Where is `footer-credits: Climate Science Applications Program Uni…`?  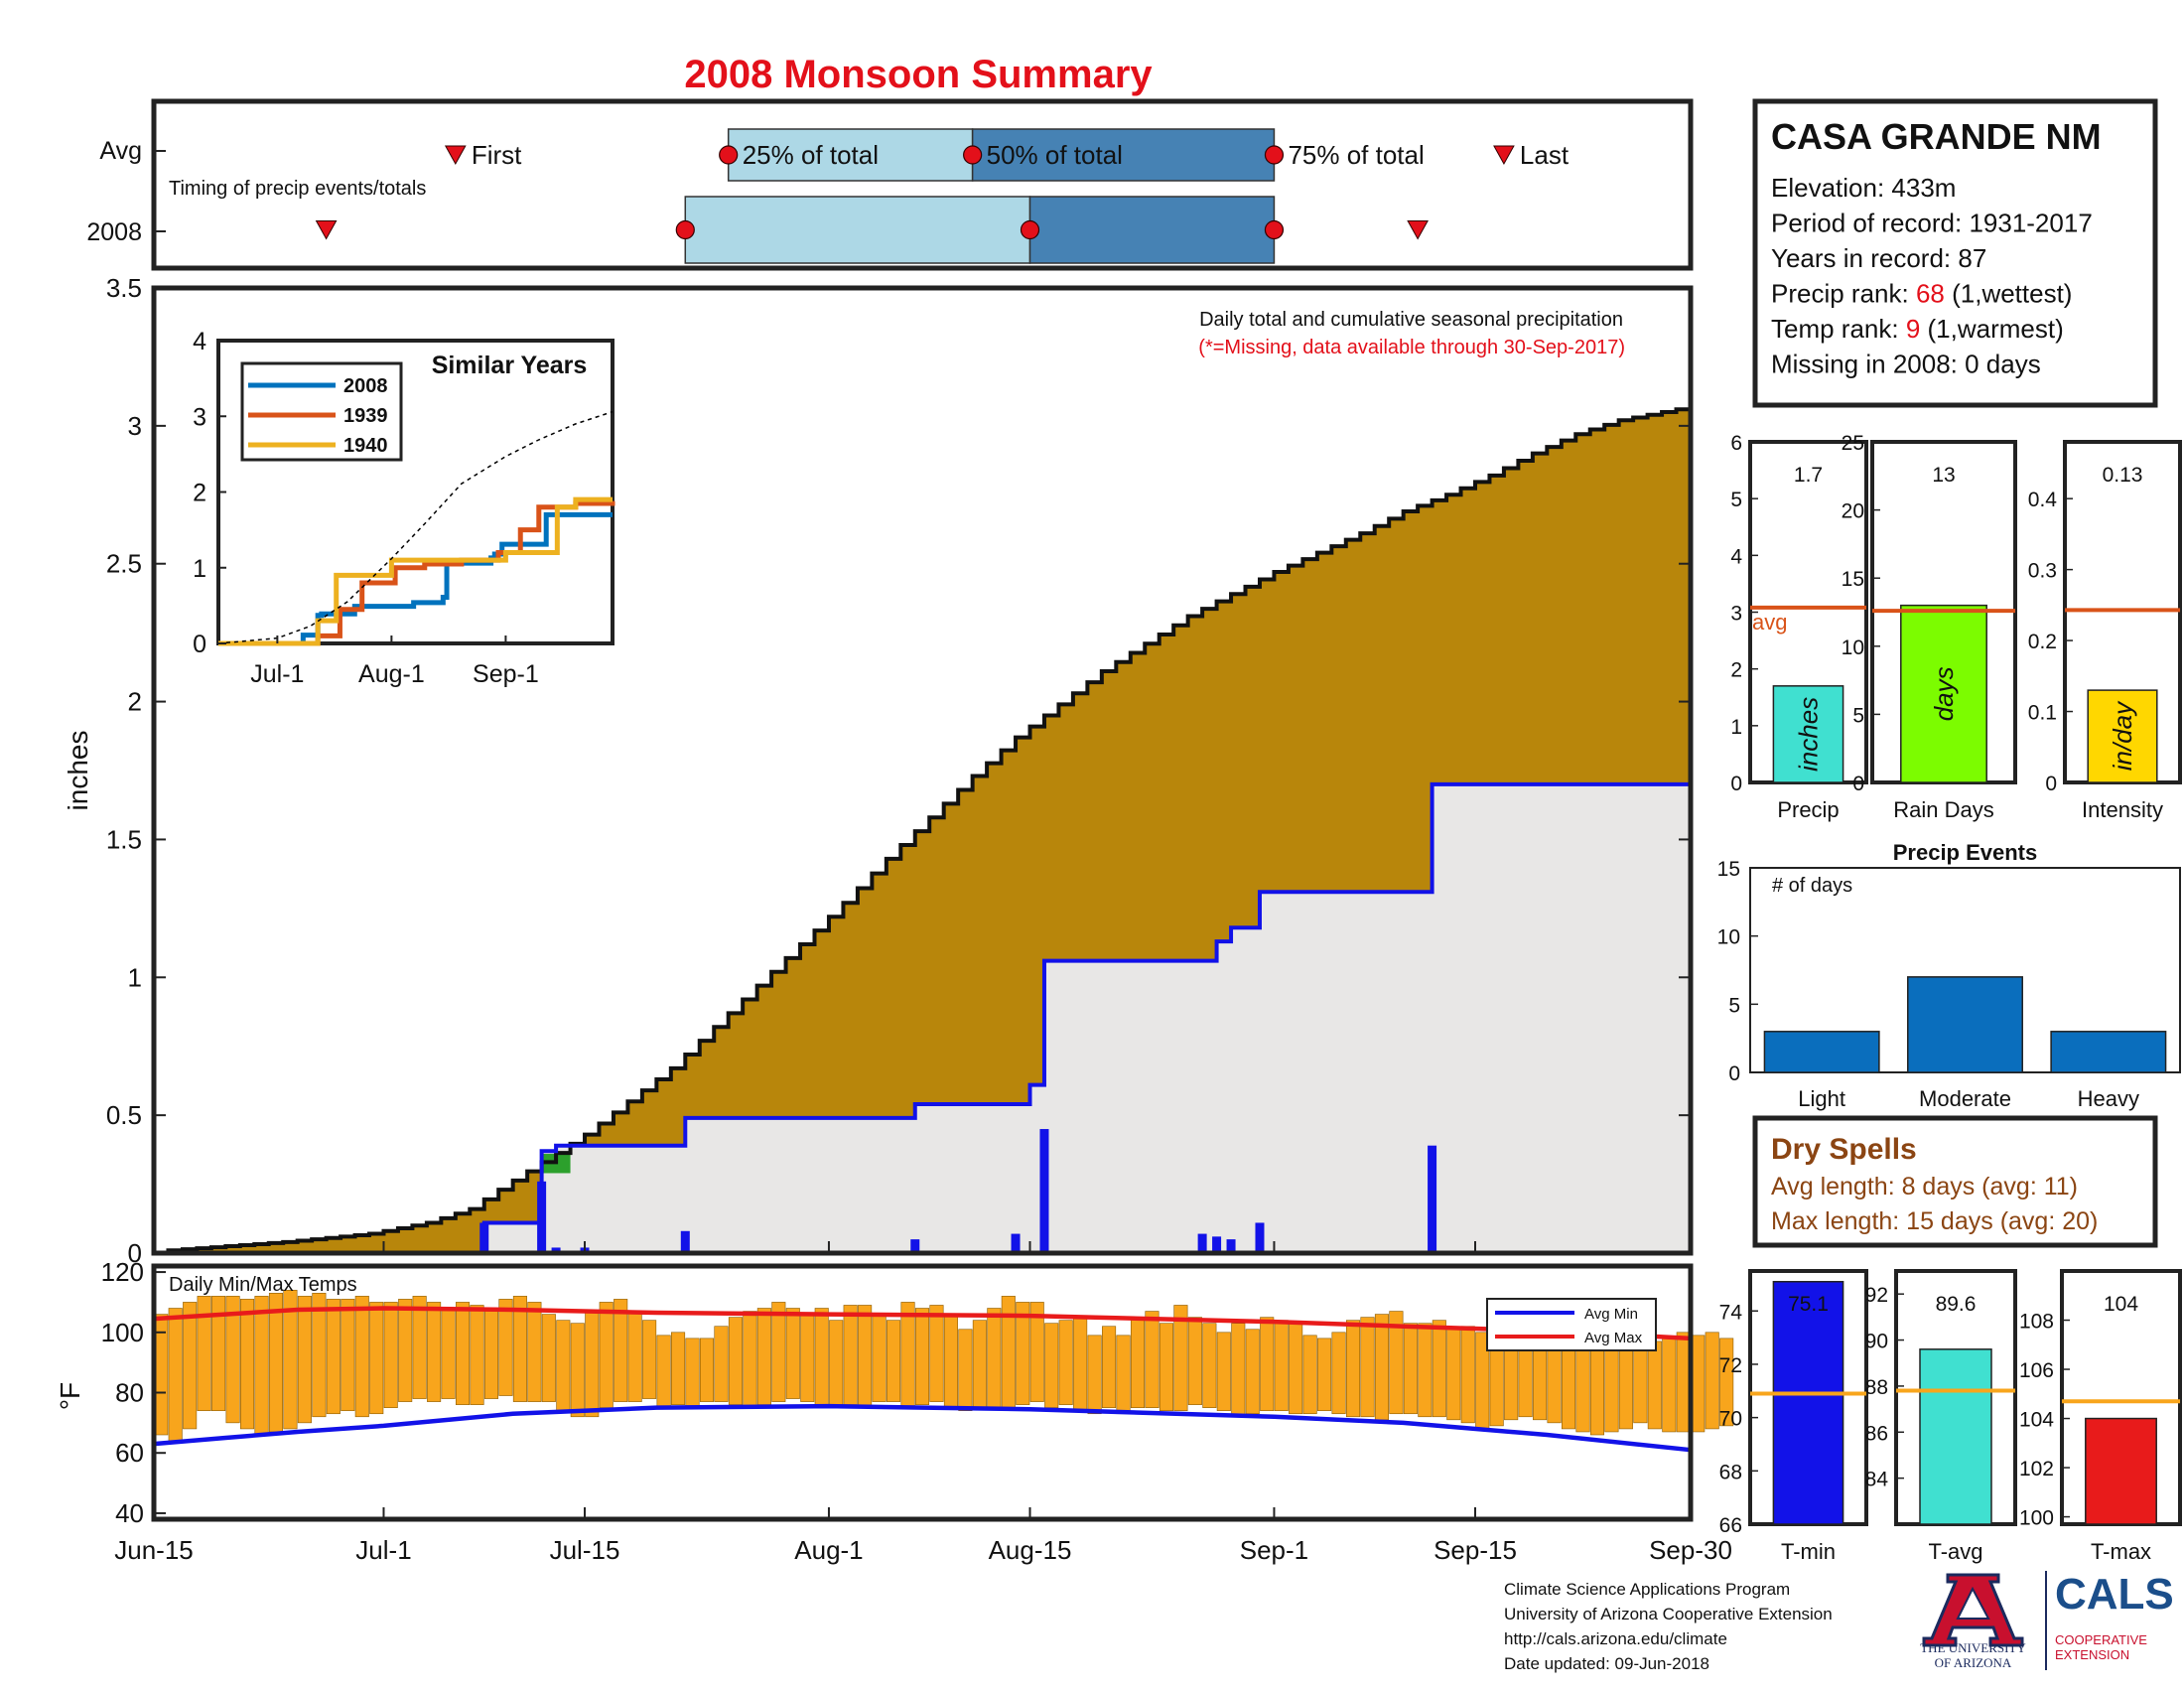
footer-credits: Climate Science Applications Program Uni… is located at coordinates (1668, 1627).